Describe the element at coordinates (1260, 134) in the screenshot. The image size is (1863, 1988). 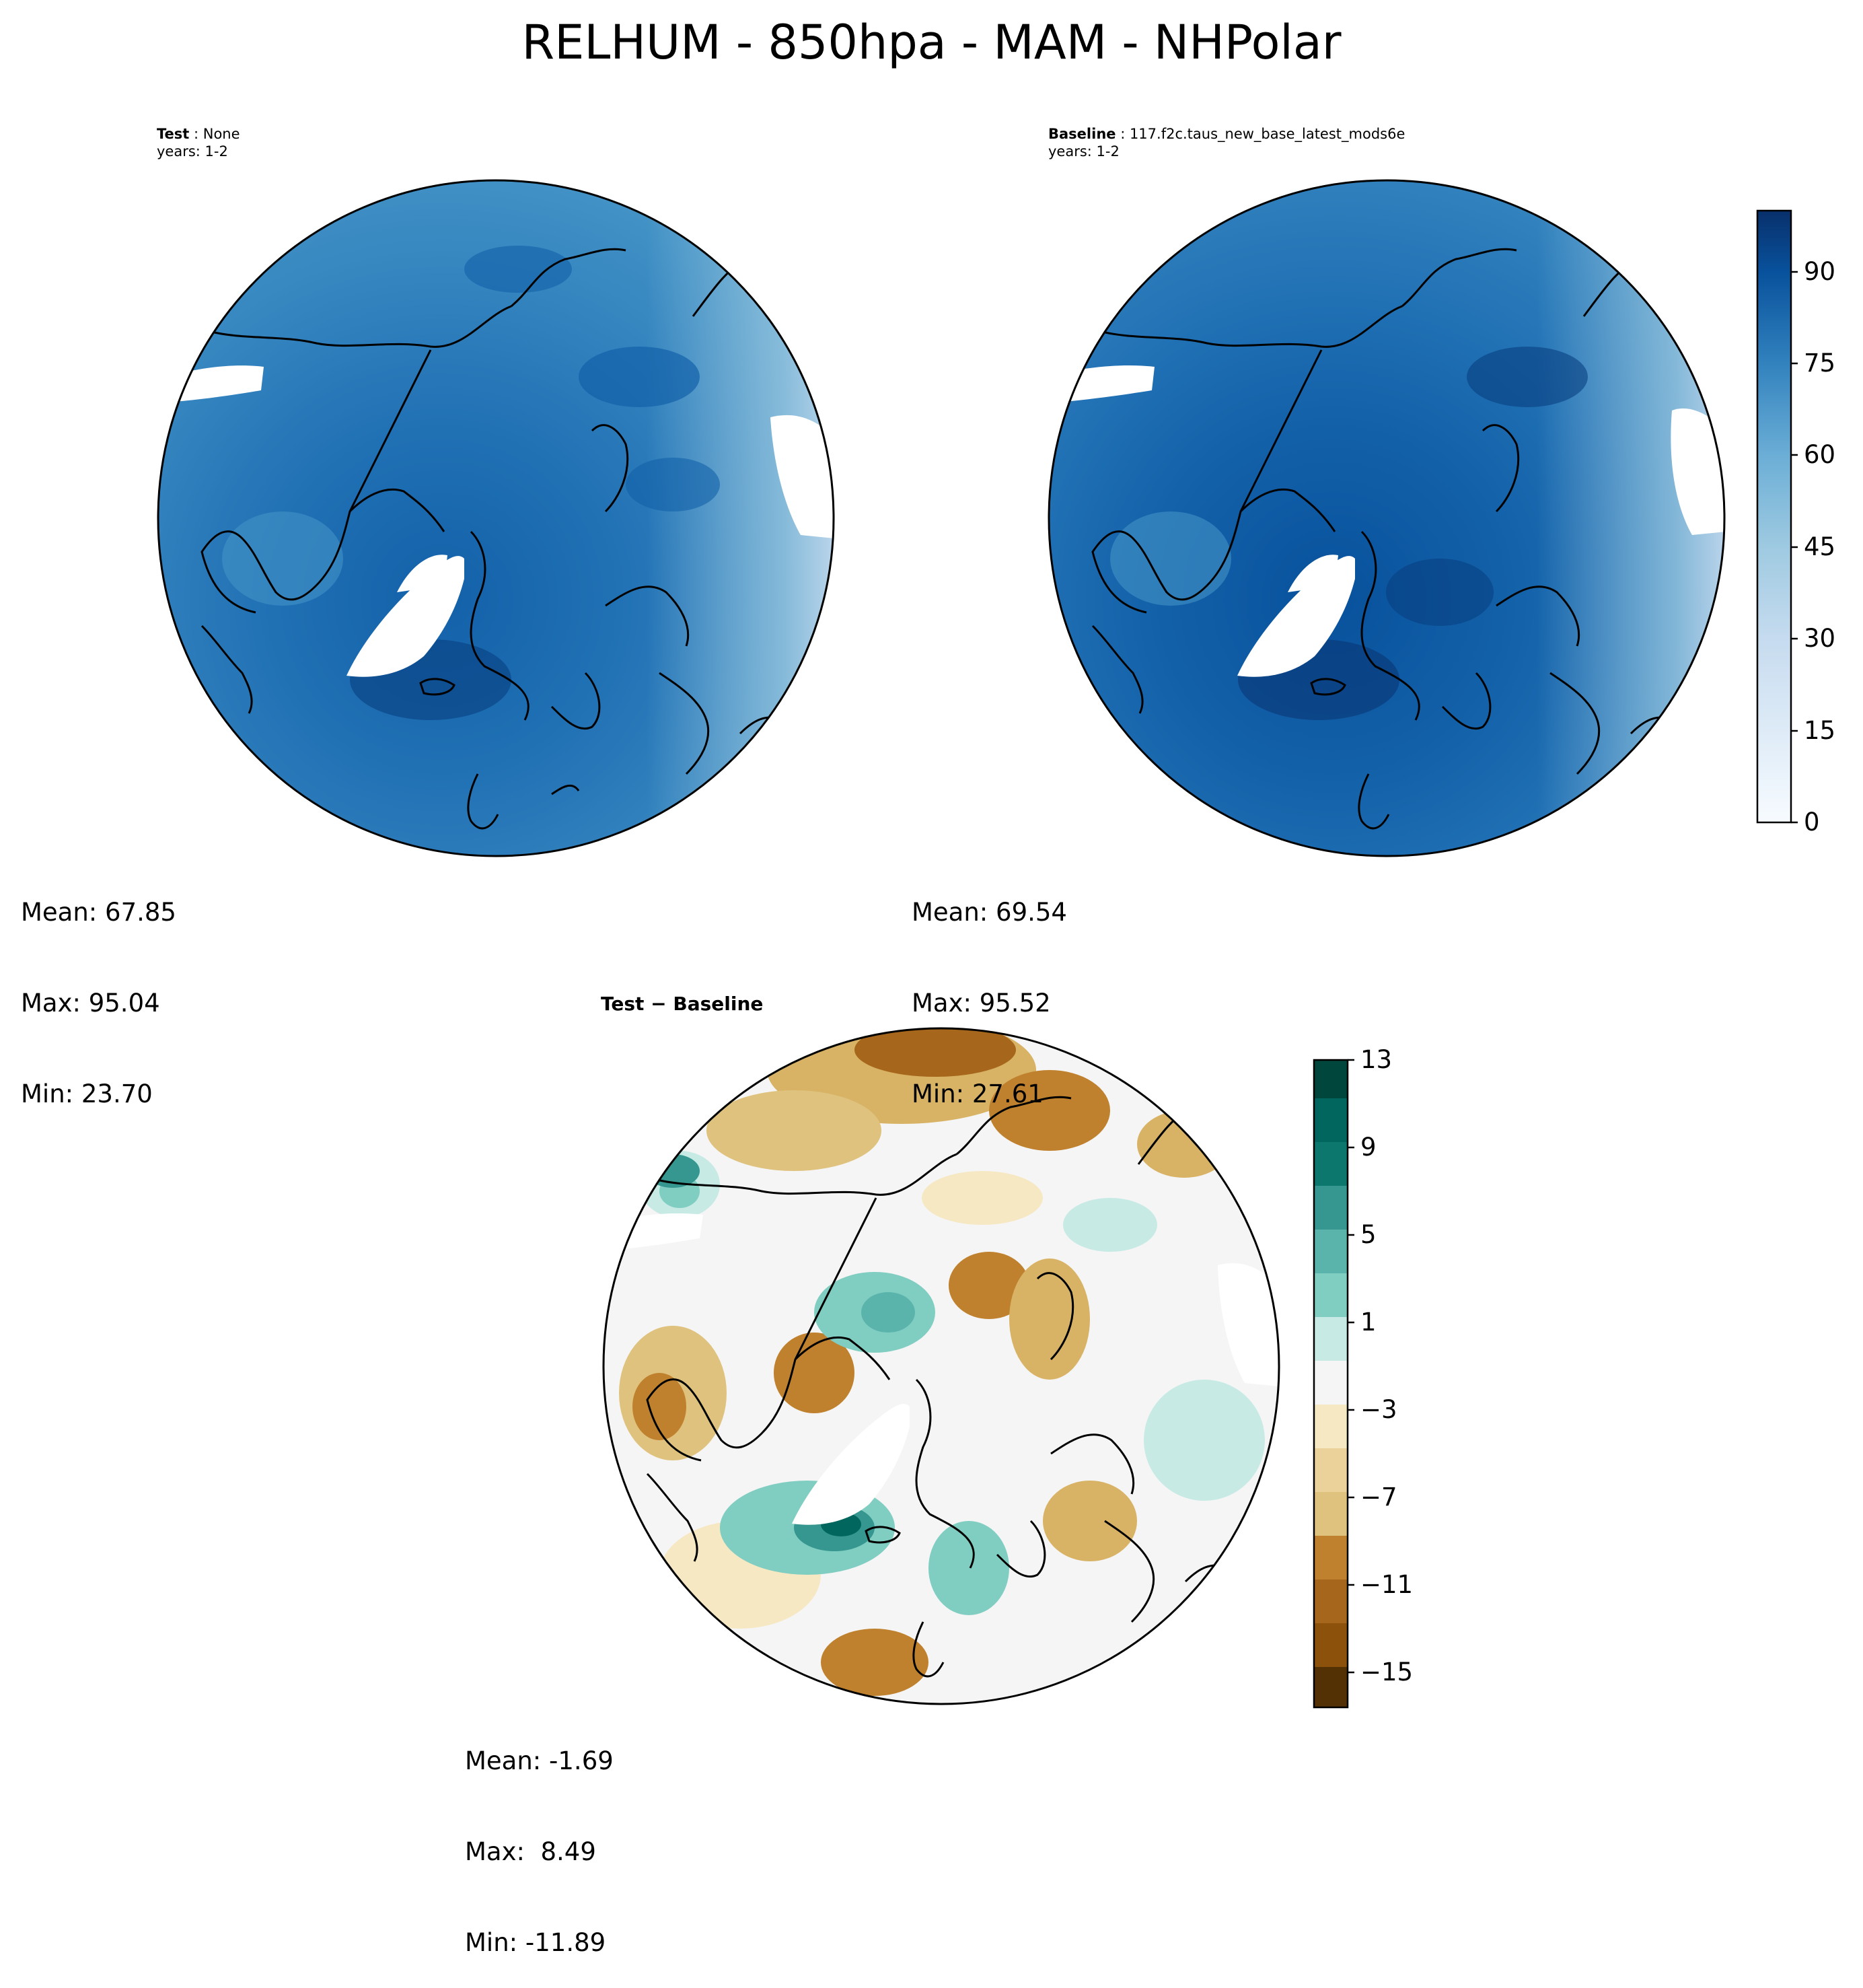
I see `baseline-title-value: : 117.f2c.taus_new_base_latest_mods6e` at that location.